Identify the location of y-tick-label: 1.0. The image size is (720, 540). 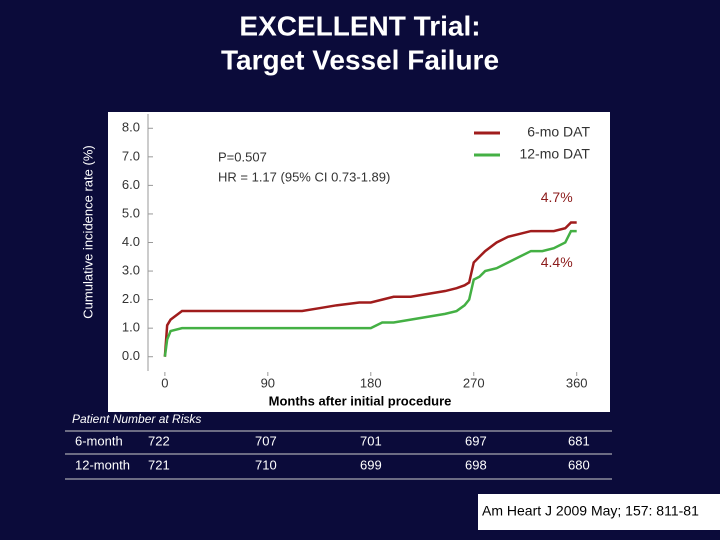
(131, 327).